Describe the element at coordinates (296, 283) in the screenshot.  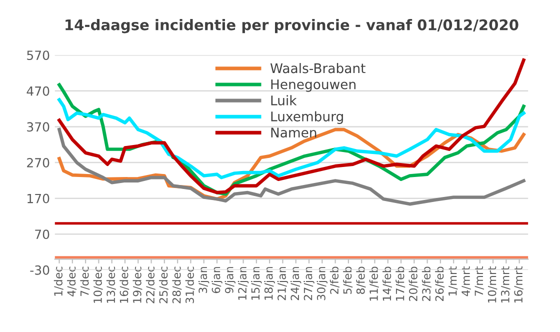
I see `x-tick-label: 24/jan` at that location.